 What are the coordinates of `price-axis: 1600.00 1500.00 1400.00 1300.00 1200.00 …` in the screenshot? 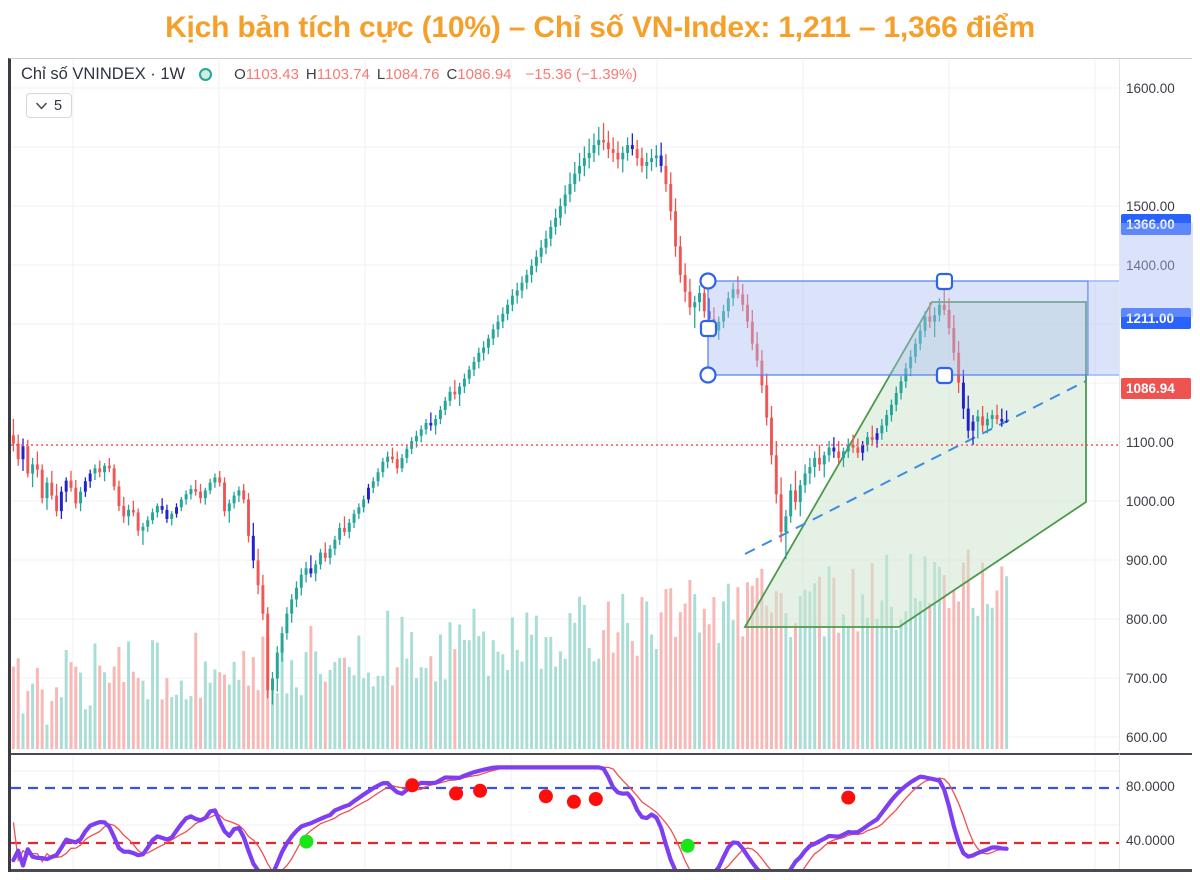 It's located at (1156, 405).